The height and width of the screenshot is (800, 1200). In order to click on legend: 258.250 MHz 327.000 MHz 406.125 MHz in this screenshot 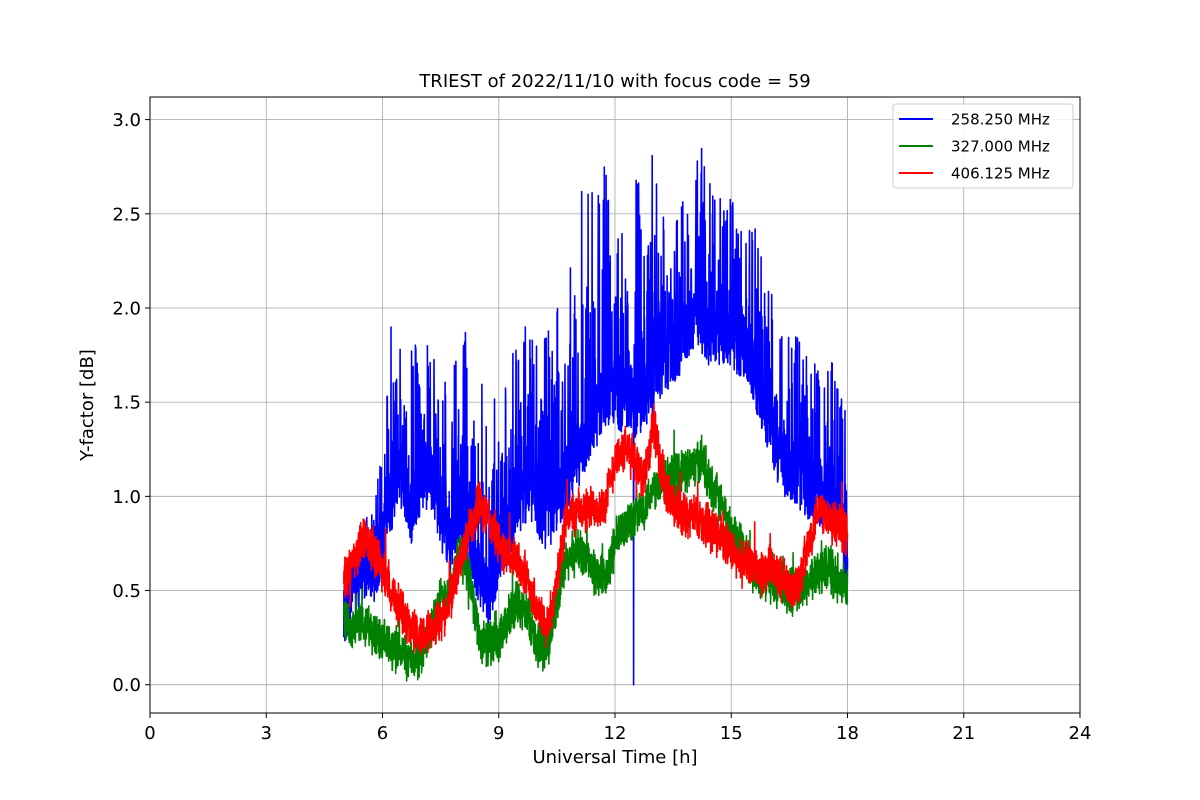, I will do `click(983, 146)`.